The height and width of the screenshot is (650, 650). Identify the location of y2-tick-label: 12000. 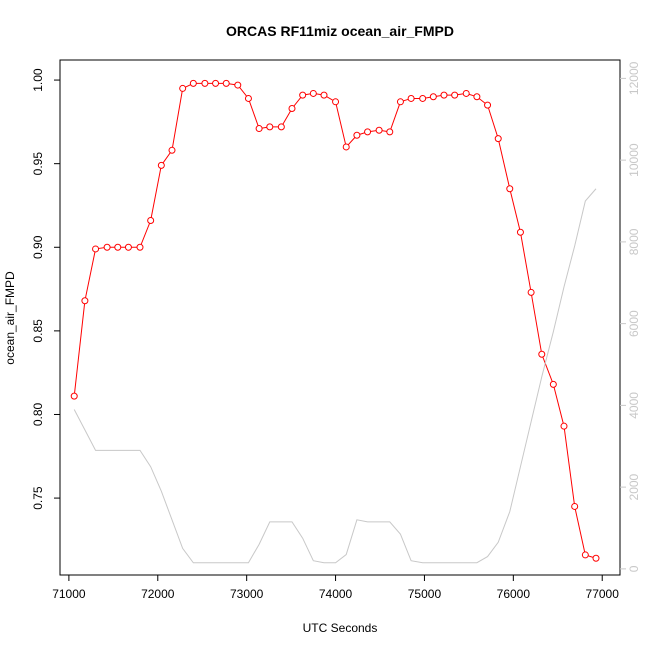
(634, 78).